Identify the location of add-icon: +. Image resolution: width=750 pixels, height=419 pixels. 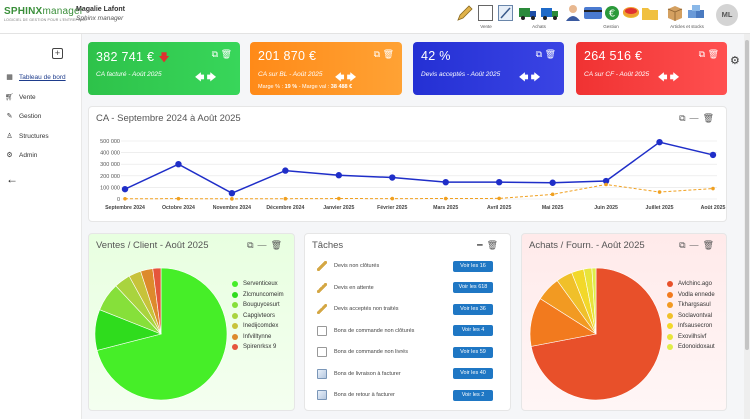
(57, 53).